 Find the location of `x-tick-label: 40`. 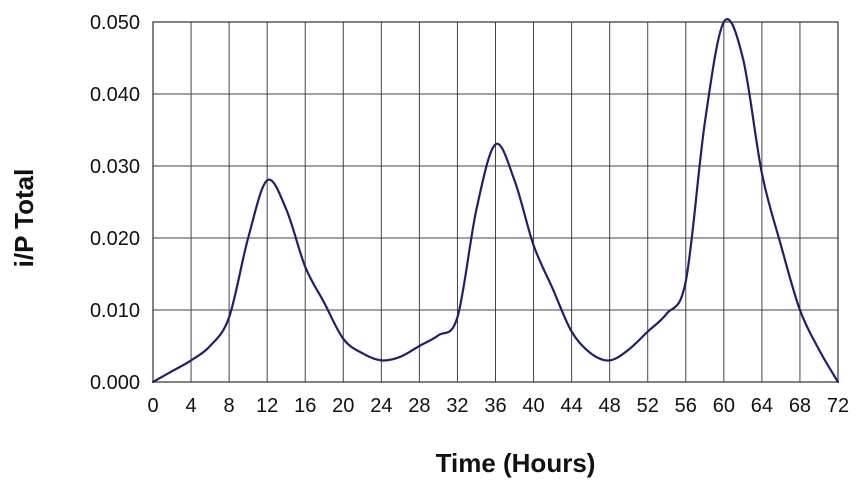

x-tick-label: 40 is located at coordinates (533, 406).